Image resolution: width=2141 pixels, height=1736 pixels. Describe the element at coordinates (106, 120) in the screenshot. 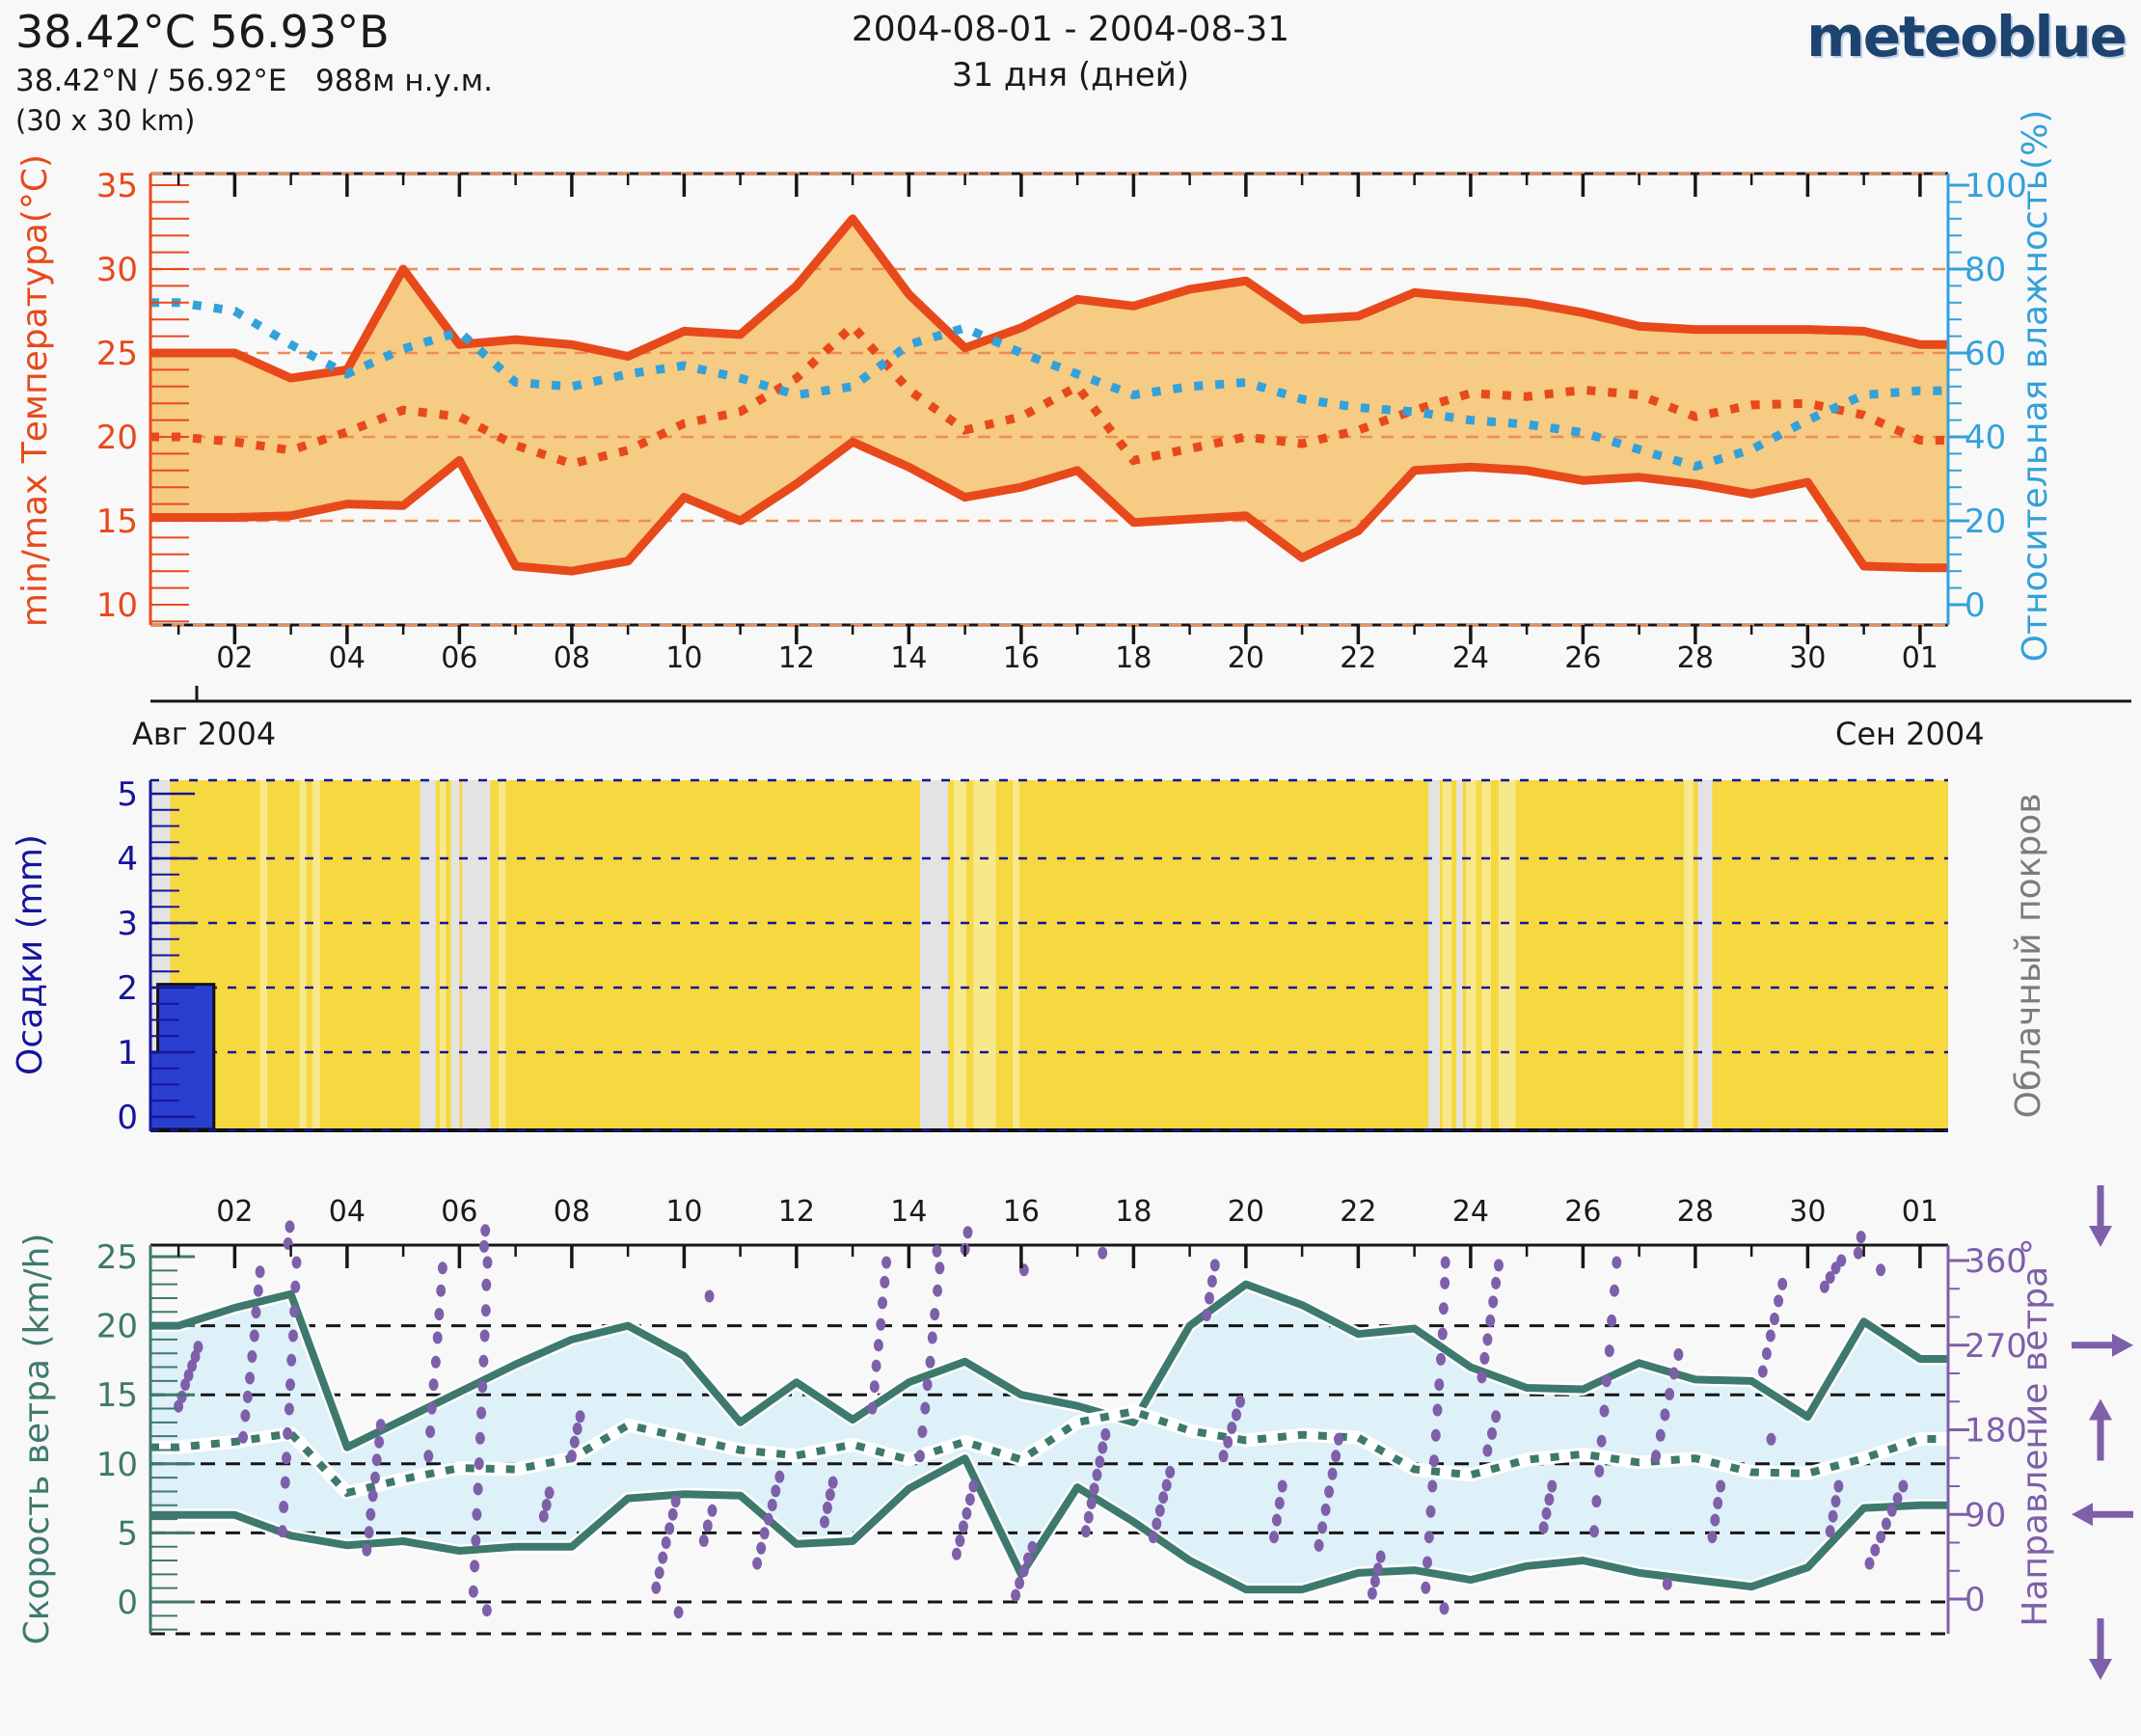

I see `grid-cell-size: (30 x 30 km)` at that location.